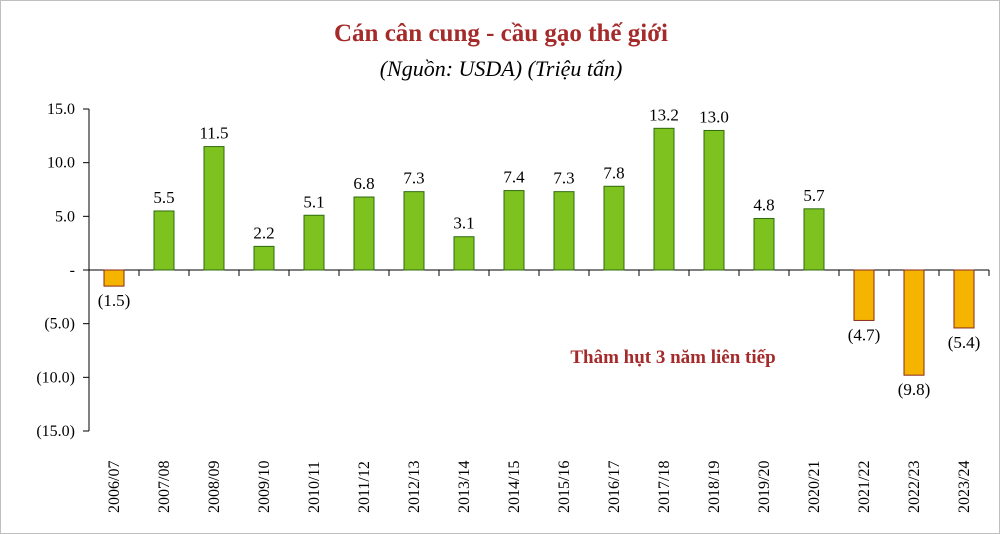  I want to click on data-label: 6.8, so click(363, 183).